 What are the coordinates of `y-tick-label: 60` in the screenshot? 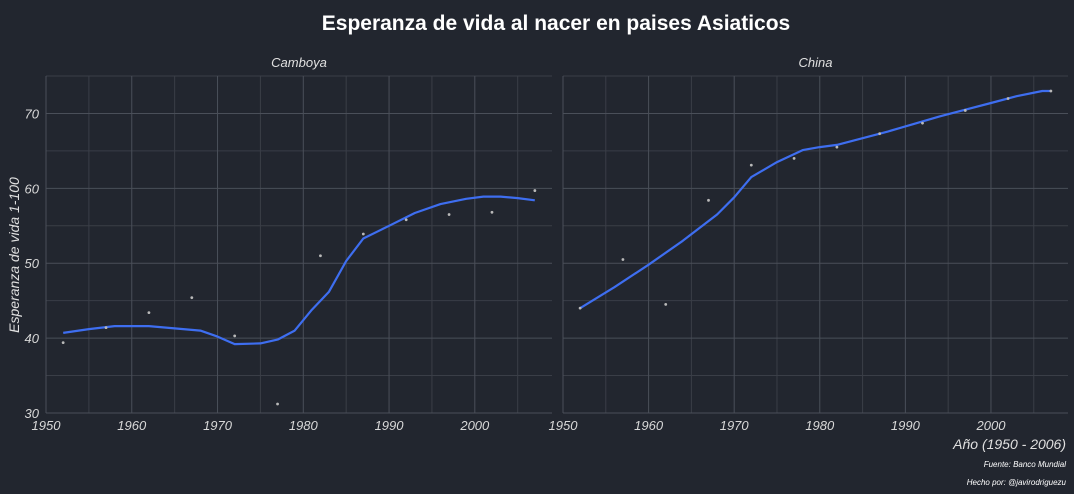 It's located at (32, 188).